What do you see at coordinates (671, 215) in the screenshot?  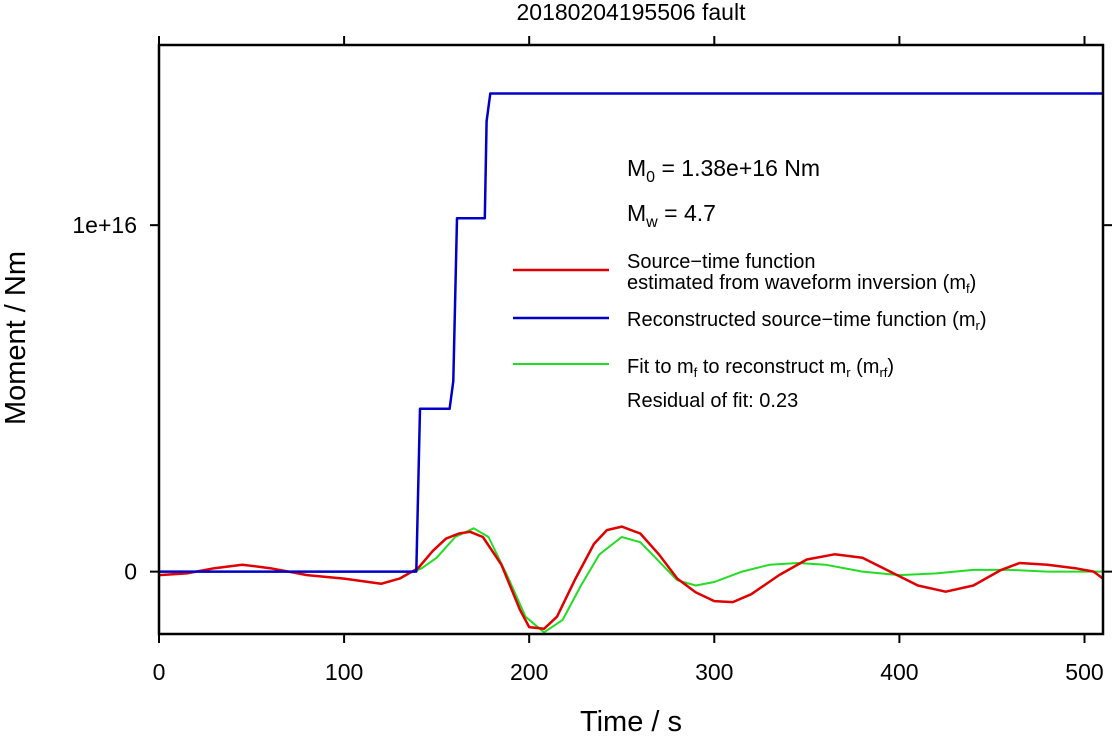 I see `mw-annotation: Mw = 4.7` at bounding box center [671, 215].